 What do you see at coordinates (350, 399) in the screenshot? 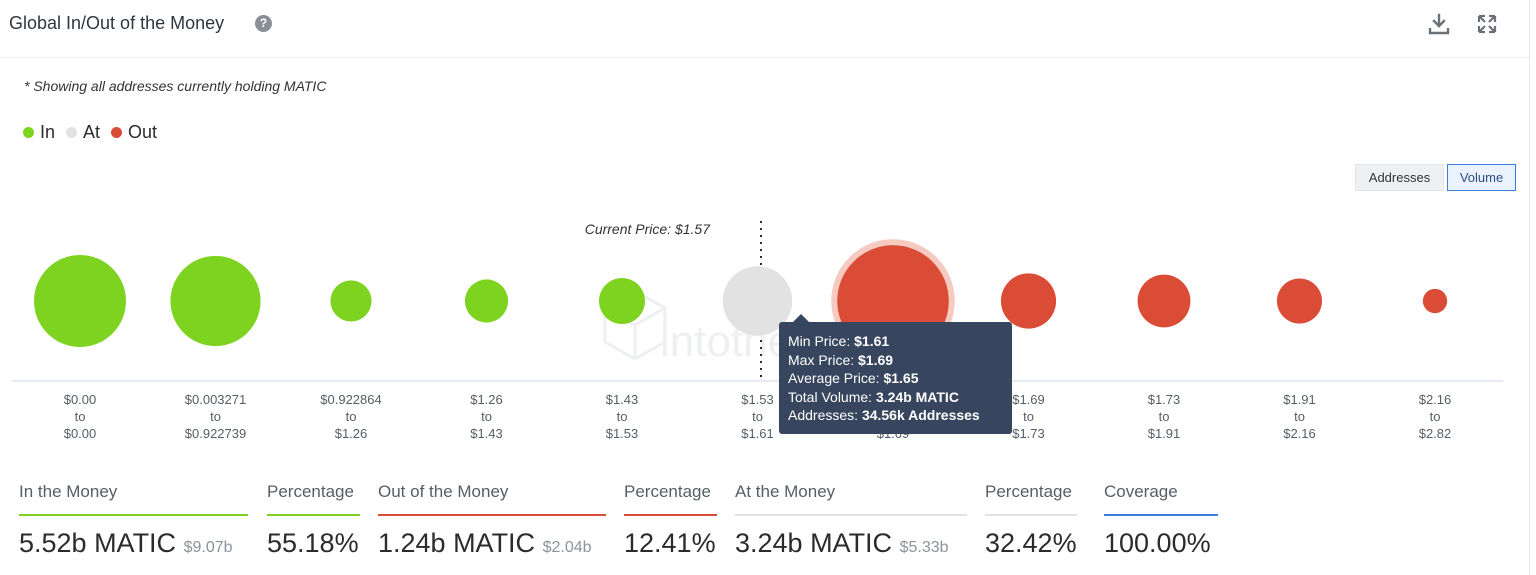
I see `x-tick-label: $0.922864` at bounding box center [350, 399].